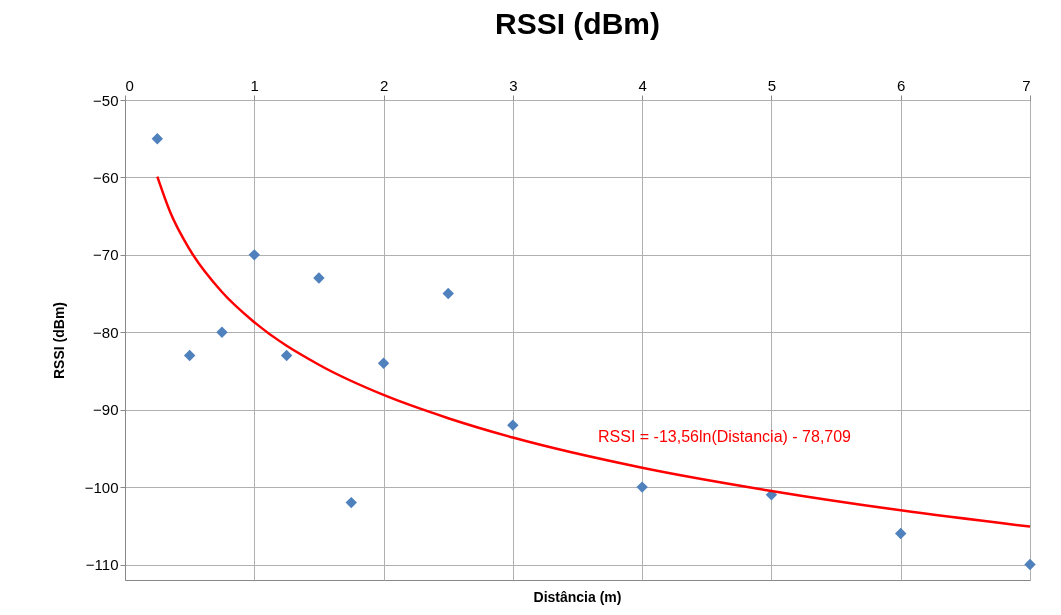 This screenshot has height=615, width=1061. Describe the element at coordinates (106, 255) in the screenshot. I see `y-tick-label: −70` at that location.